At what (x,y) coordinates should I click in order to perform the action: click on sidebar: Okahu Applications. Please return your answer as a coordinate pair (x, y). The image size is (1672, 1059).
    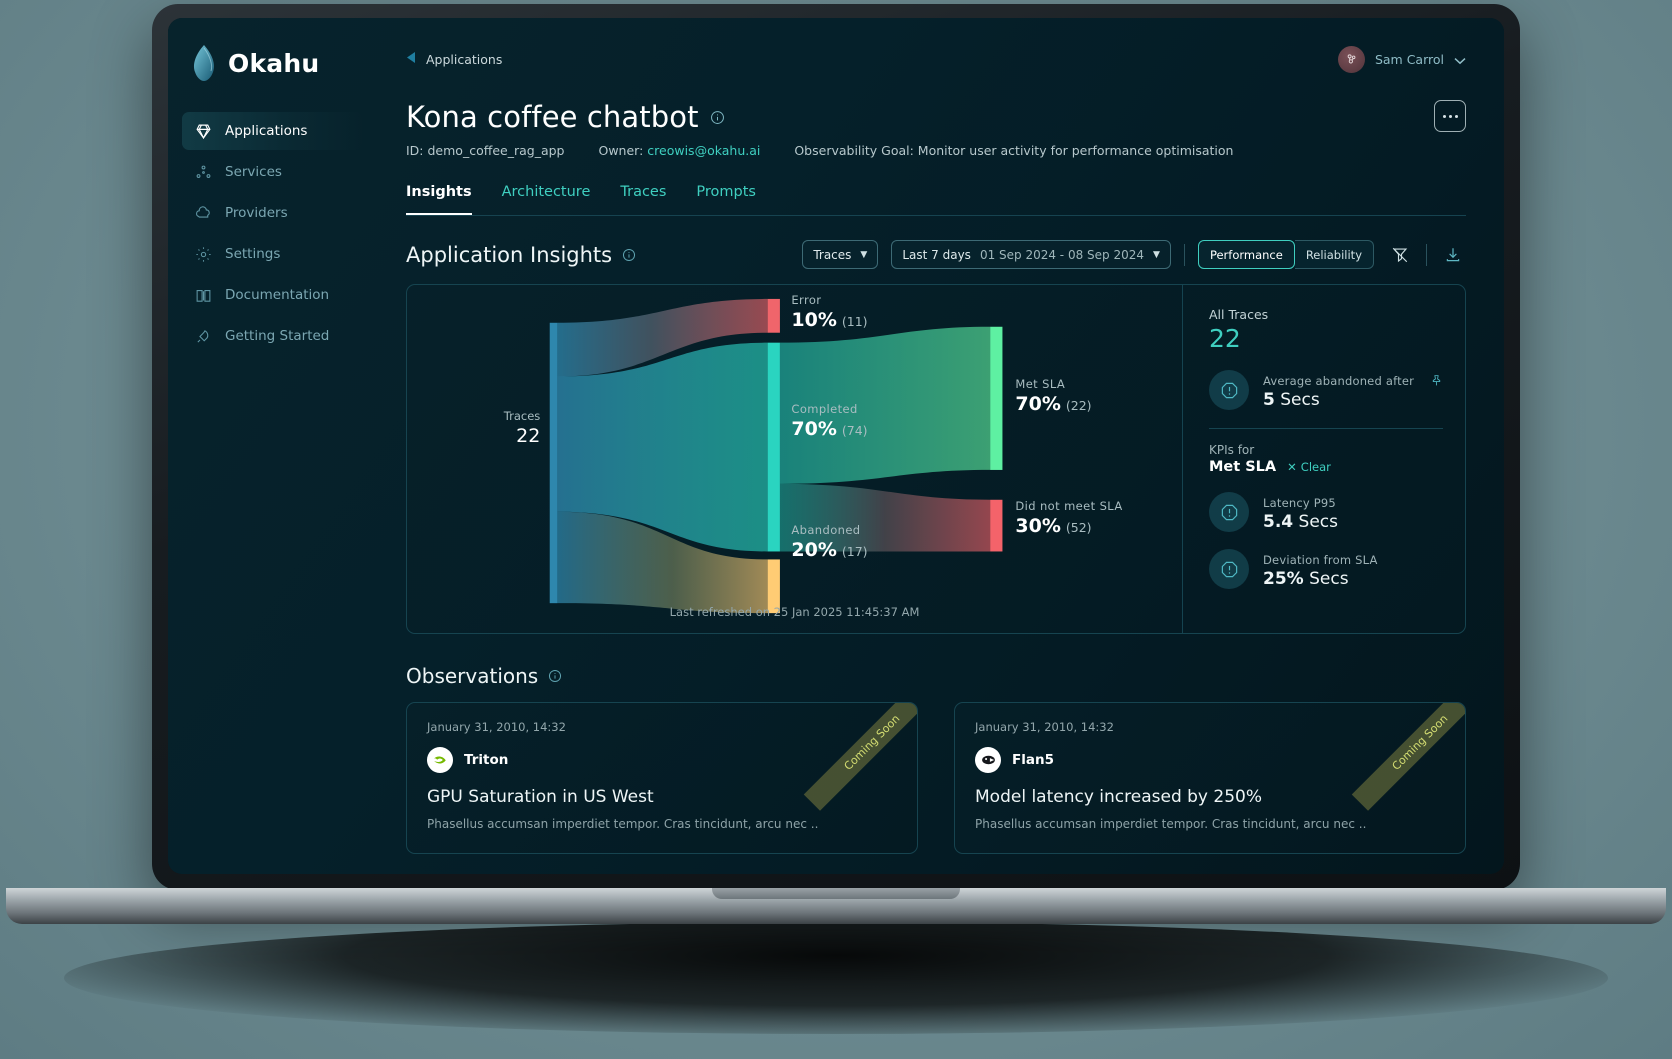
    Looking at the image, I should click on (272, 446).